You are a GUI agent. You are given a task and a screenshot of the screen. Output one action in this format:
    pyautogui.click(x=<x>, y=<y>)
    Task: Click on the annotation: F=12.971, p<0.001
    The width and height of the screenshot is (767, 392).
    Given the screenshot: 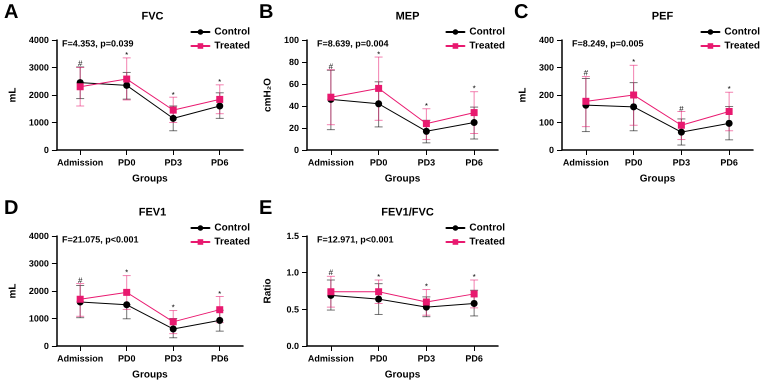 What is the action you would take?
    pyautogui.click(x=355, y=239)
    